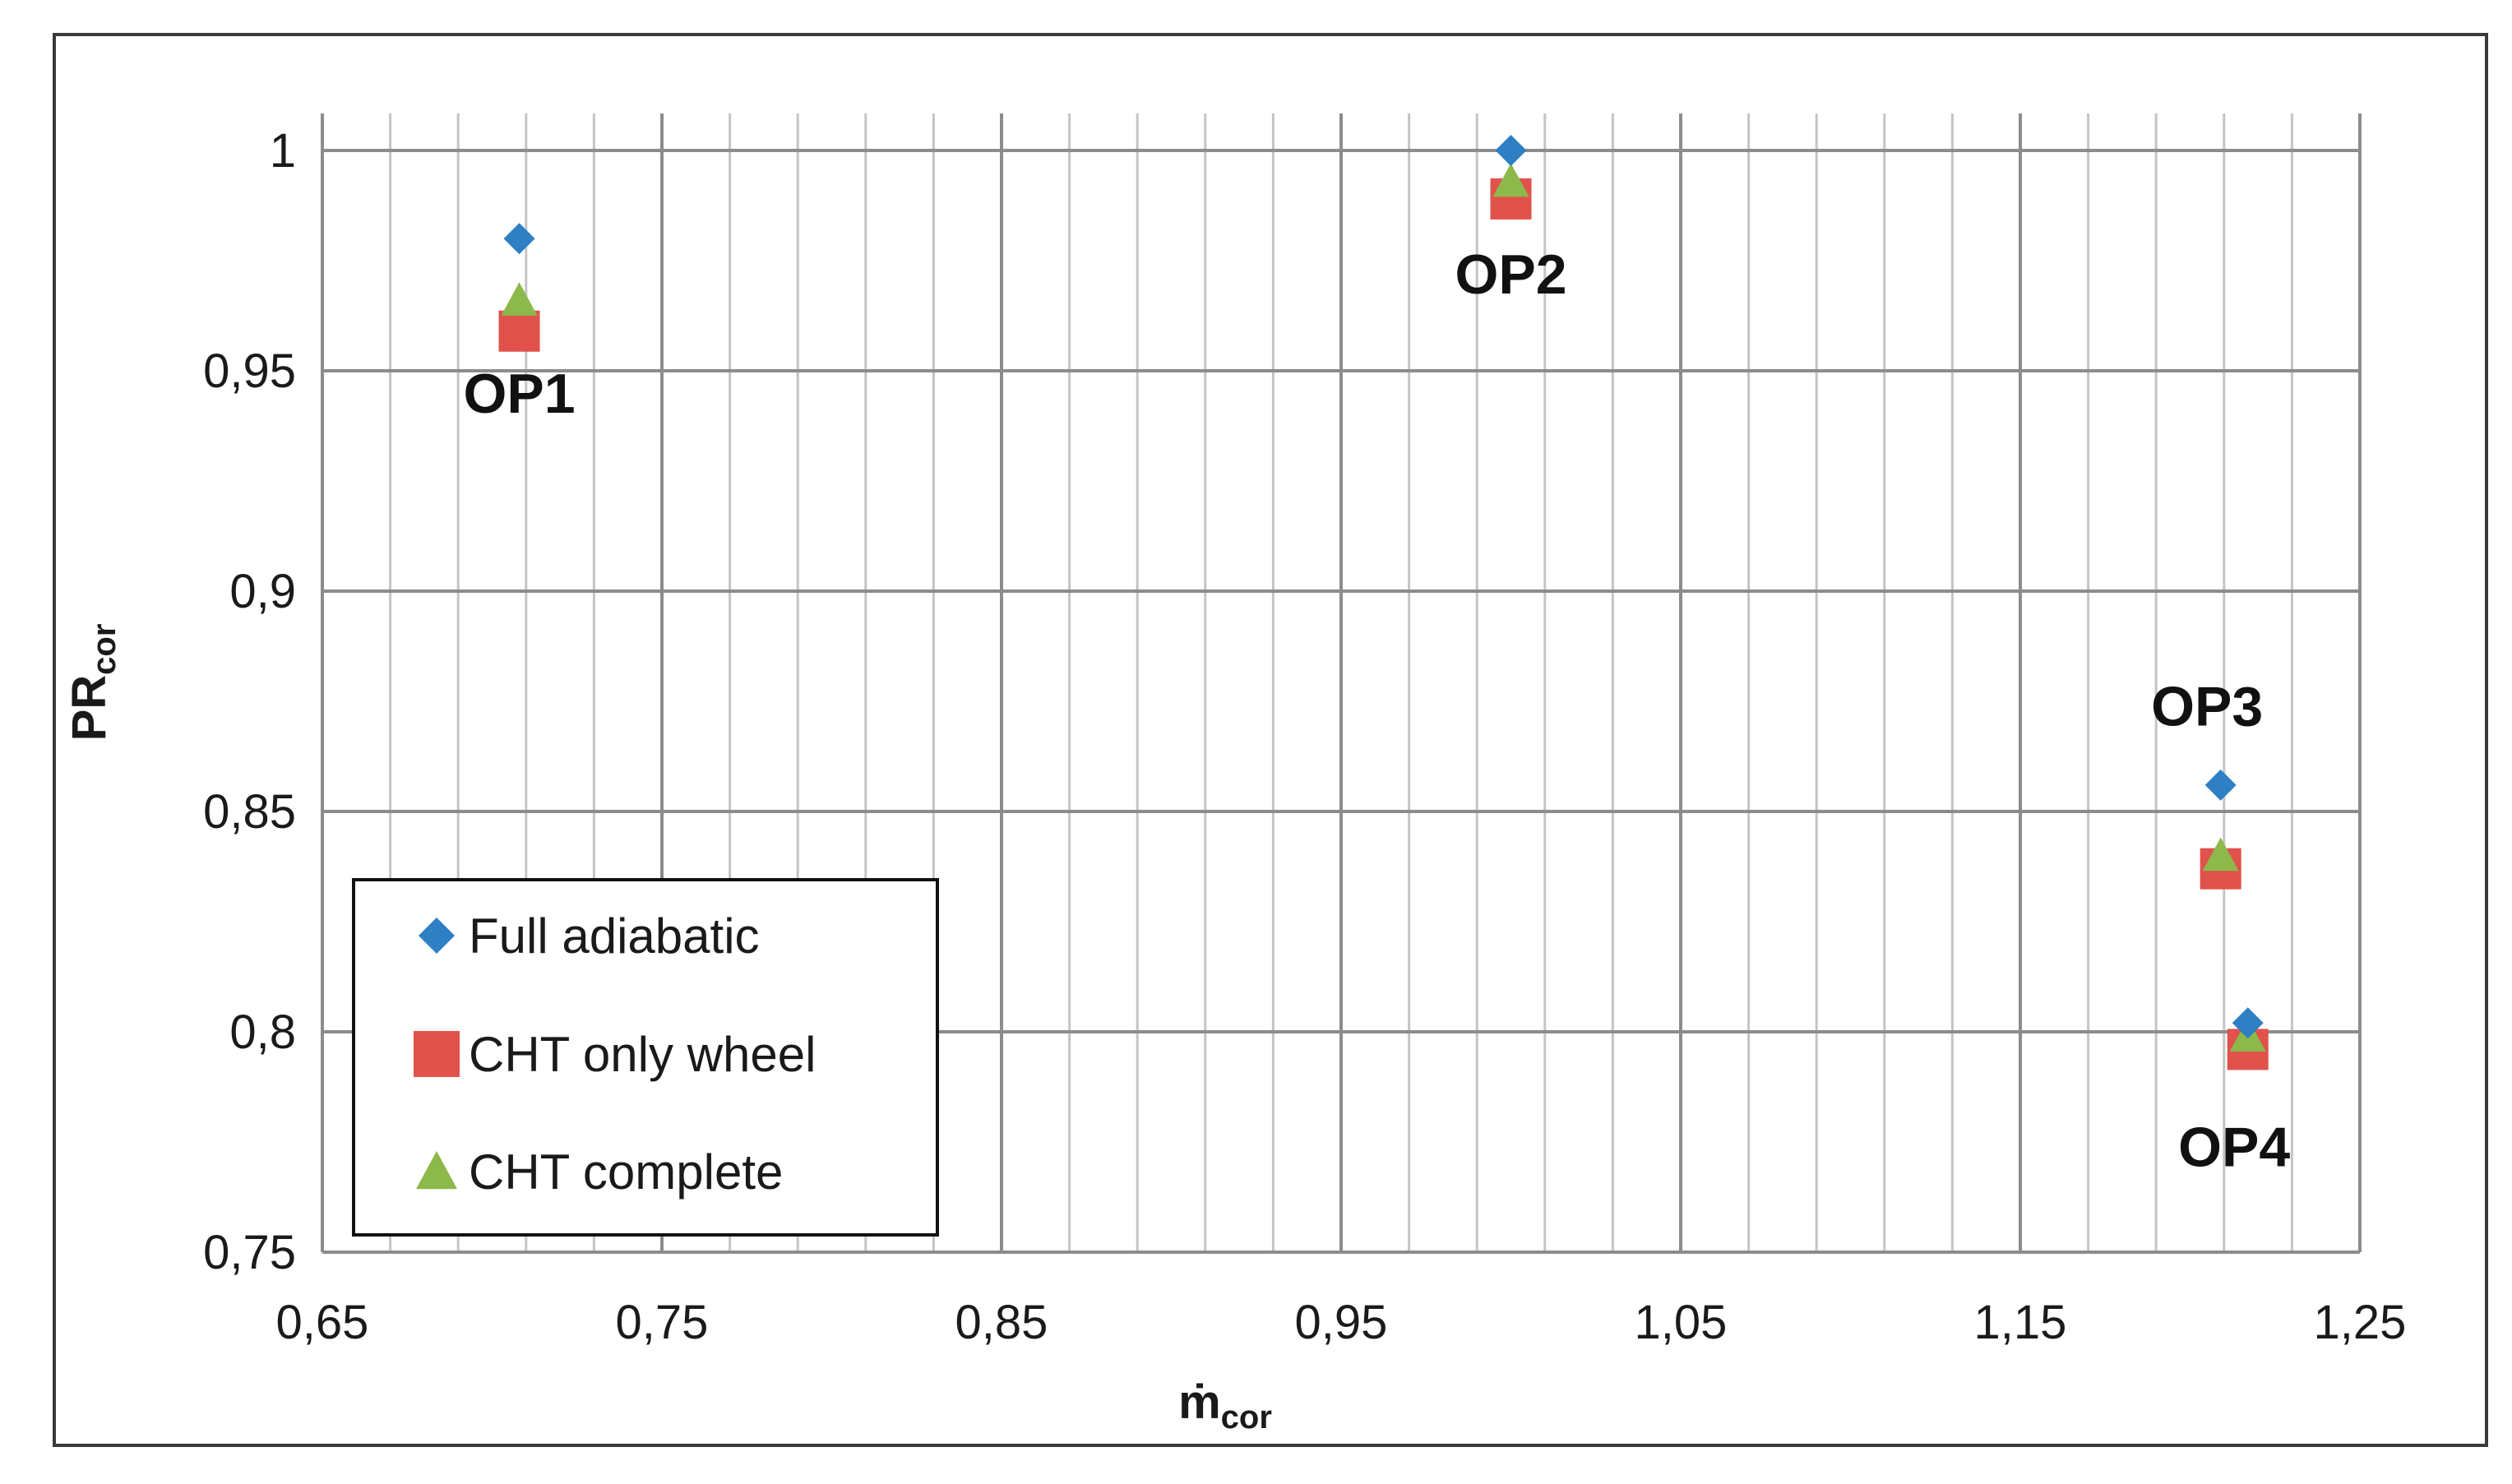 Image resolution: width=2512 pixels, height=1484 pixels. What do you see at coordinates (89, 708) in the screenshot?
I see `y-axis-title-main: PR` at bounding box center [89, 708].